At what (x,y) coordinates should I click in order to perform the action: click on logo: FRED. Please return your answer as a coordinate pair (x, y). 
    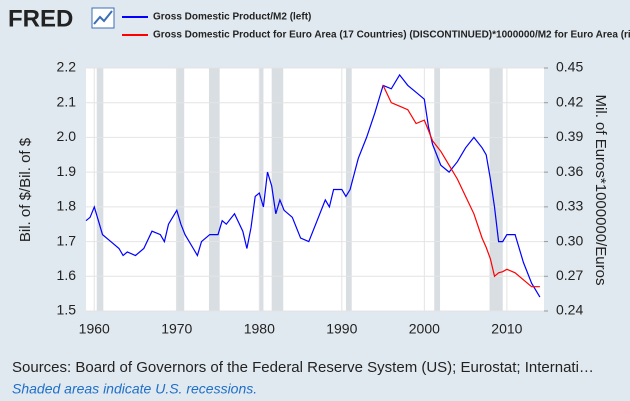
    Looking at the image, I should click on (40, 18).